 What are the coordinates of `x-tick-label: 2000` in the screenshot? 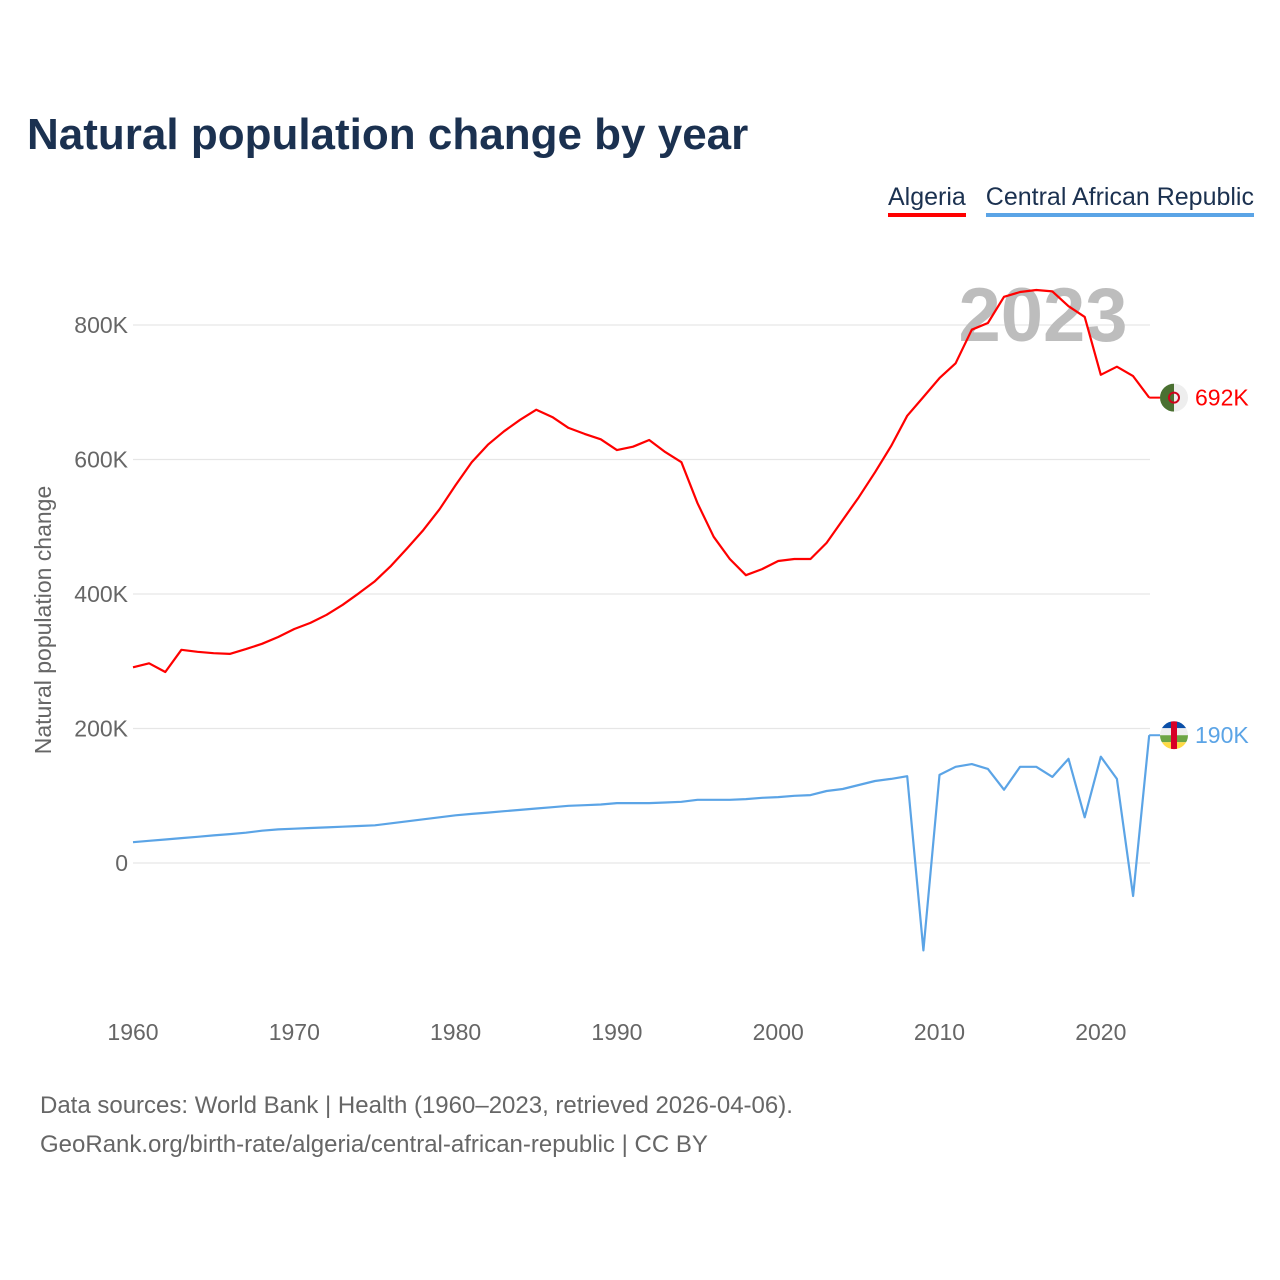 It's located at (778, 1032).